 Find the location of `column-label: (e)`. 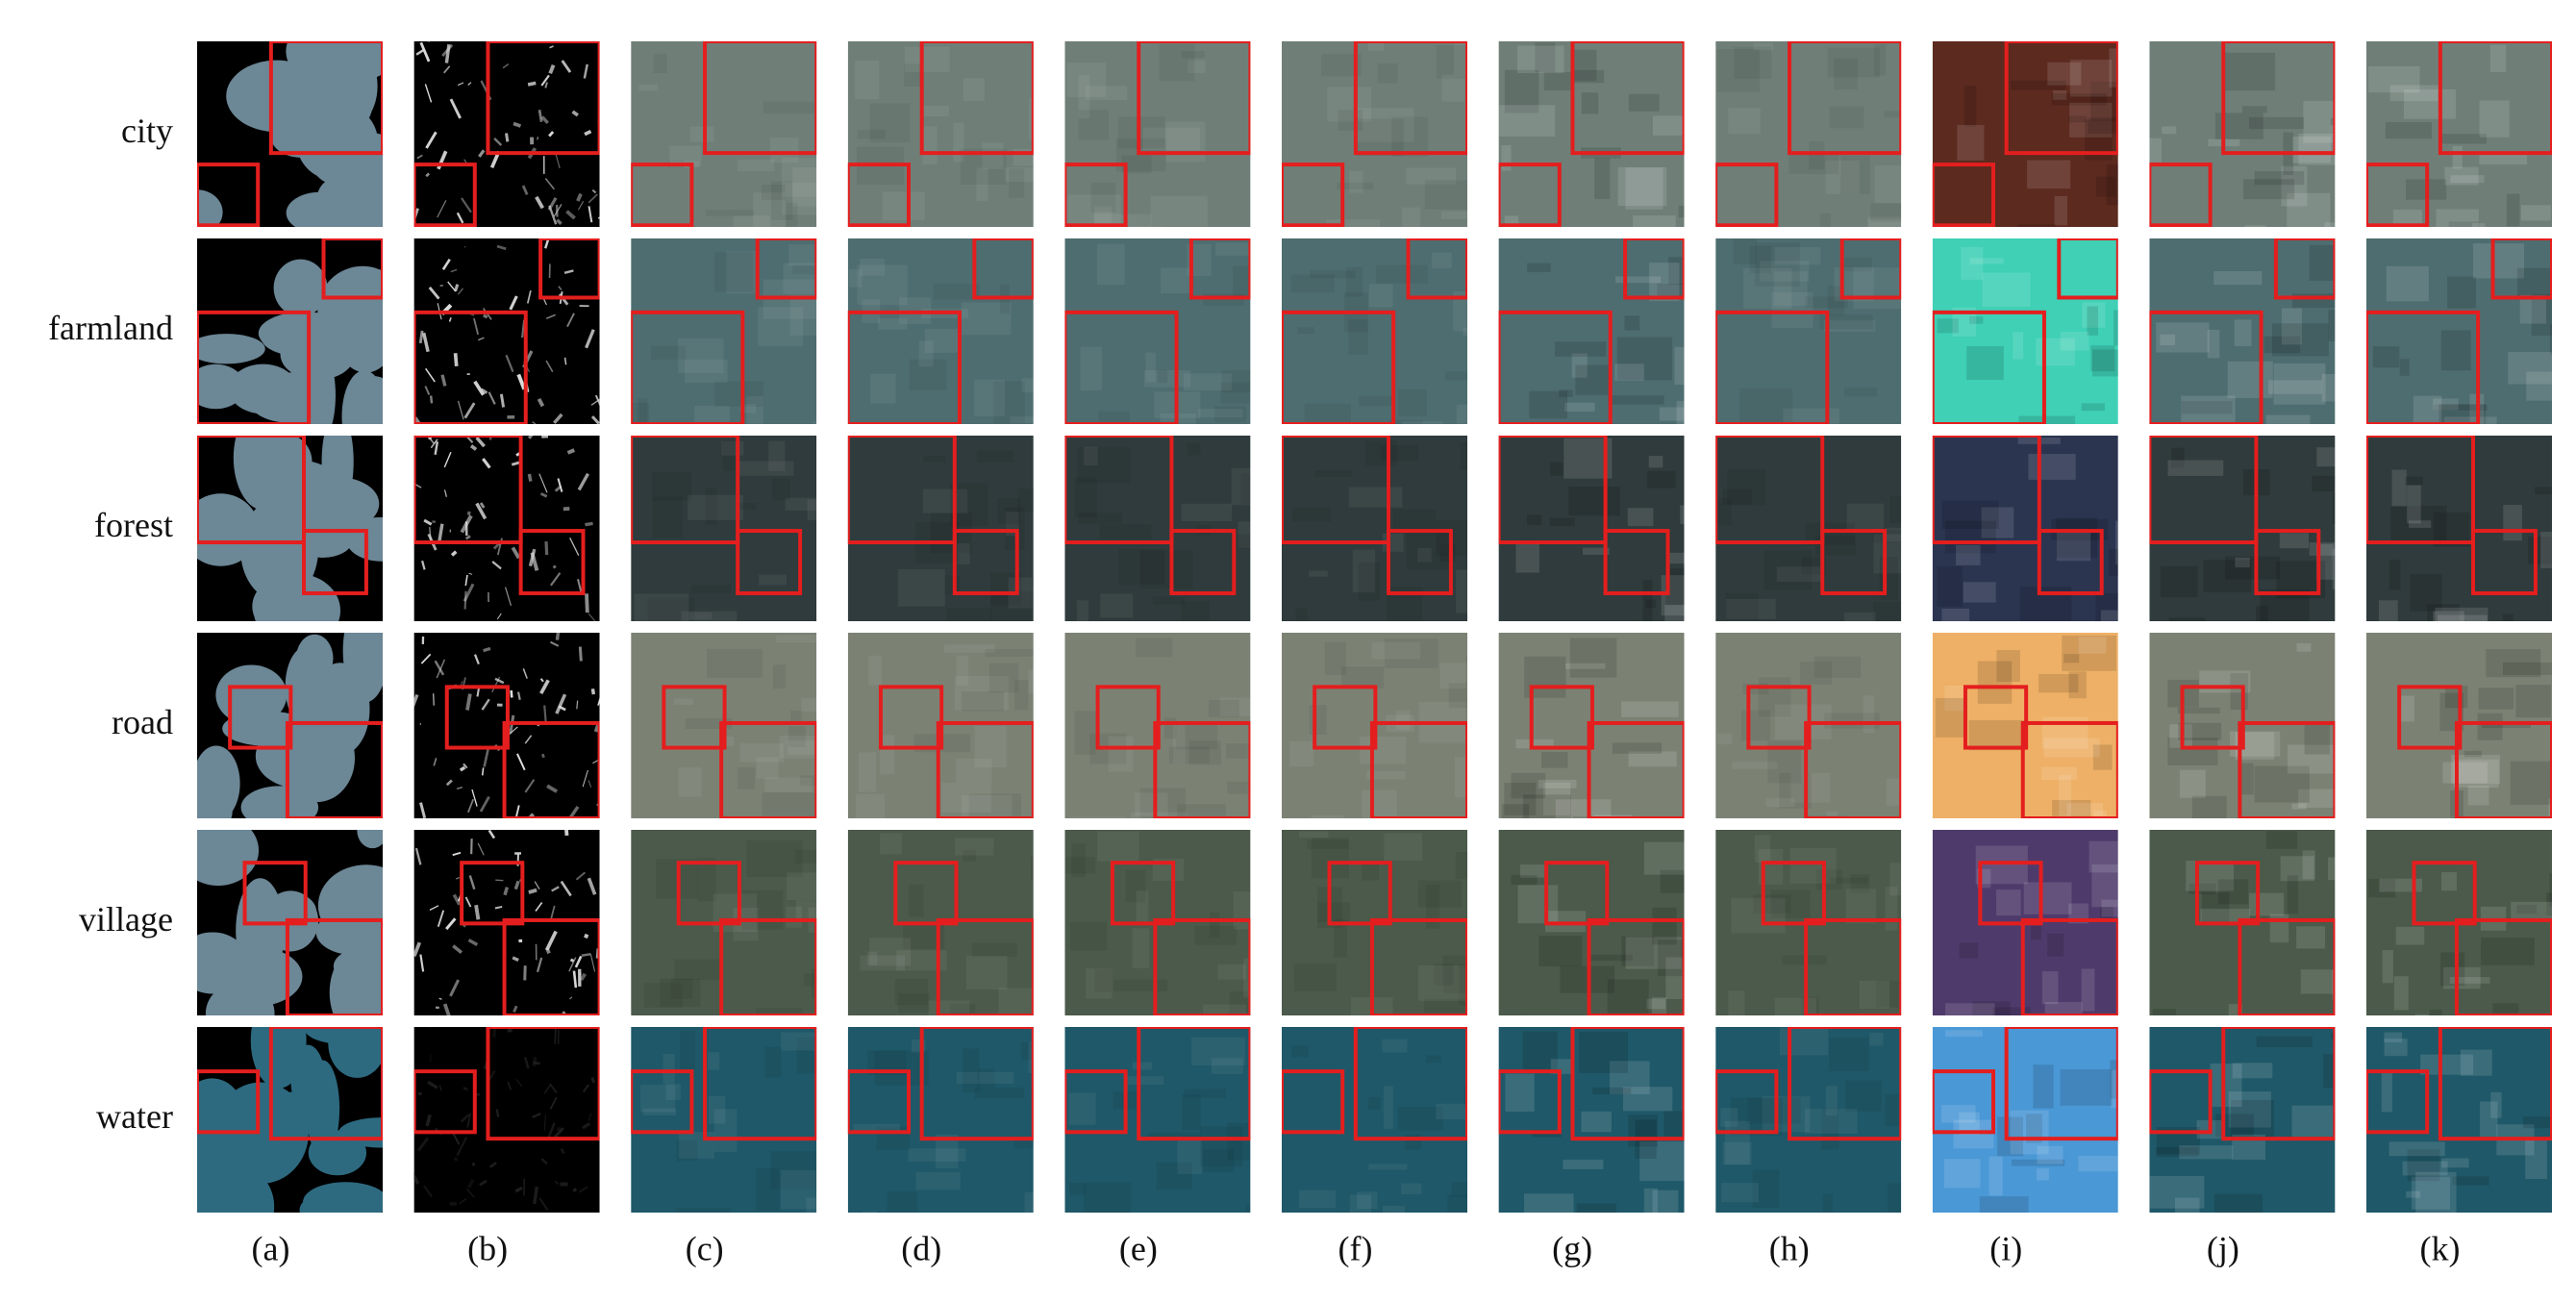

column-label: (e) is located at coordinates (1138, 1248).